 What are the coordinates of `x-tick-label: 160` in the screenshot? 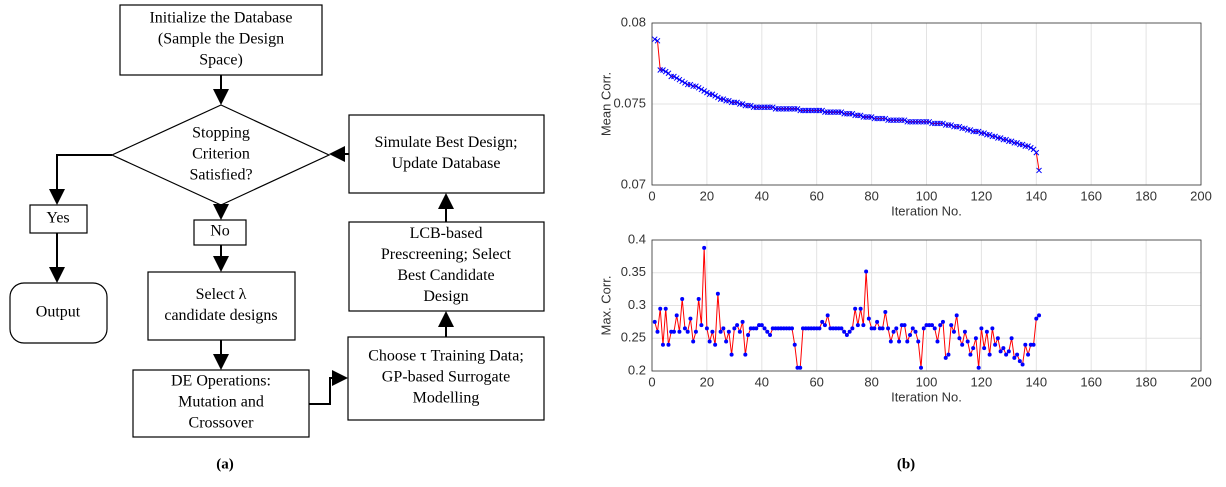 It's located at (1091, 381).